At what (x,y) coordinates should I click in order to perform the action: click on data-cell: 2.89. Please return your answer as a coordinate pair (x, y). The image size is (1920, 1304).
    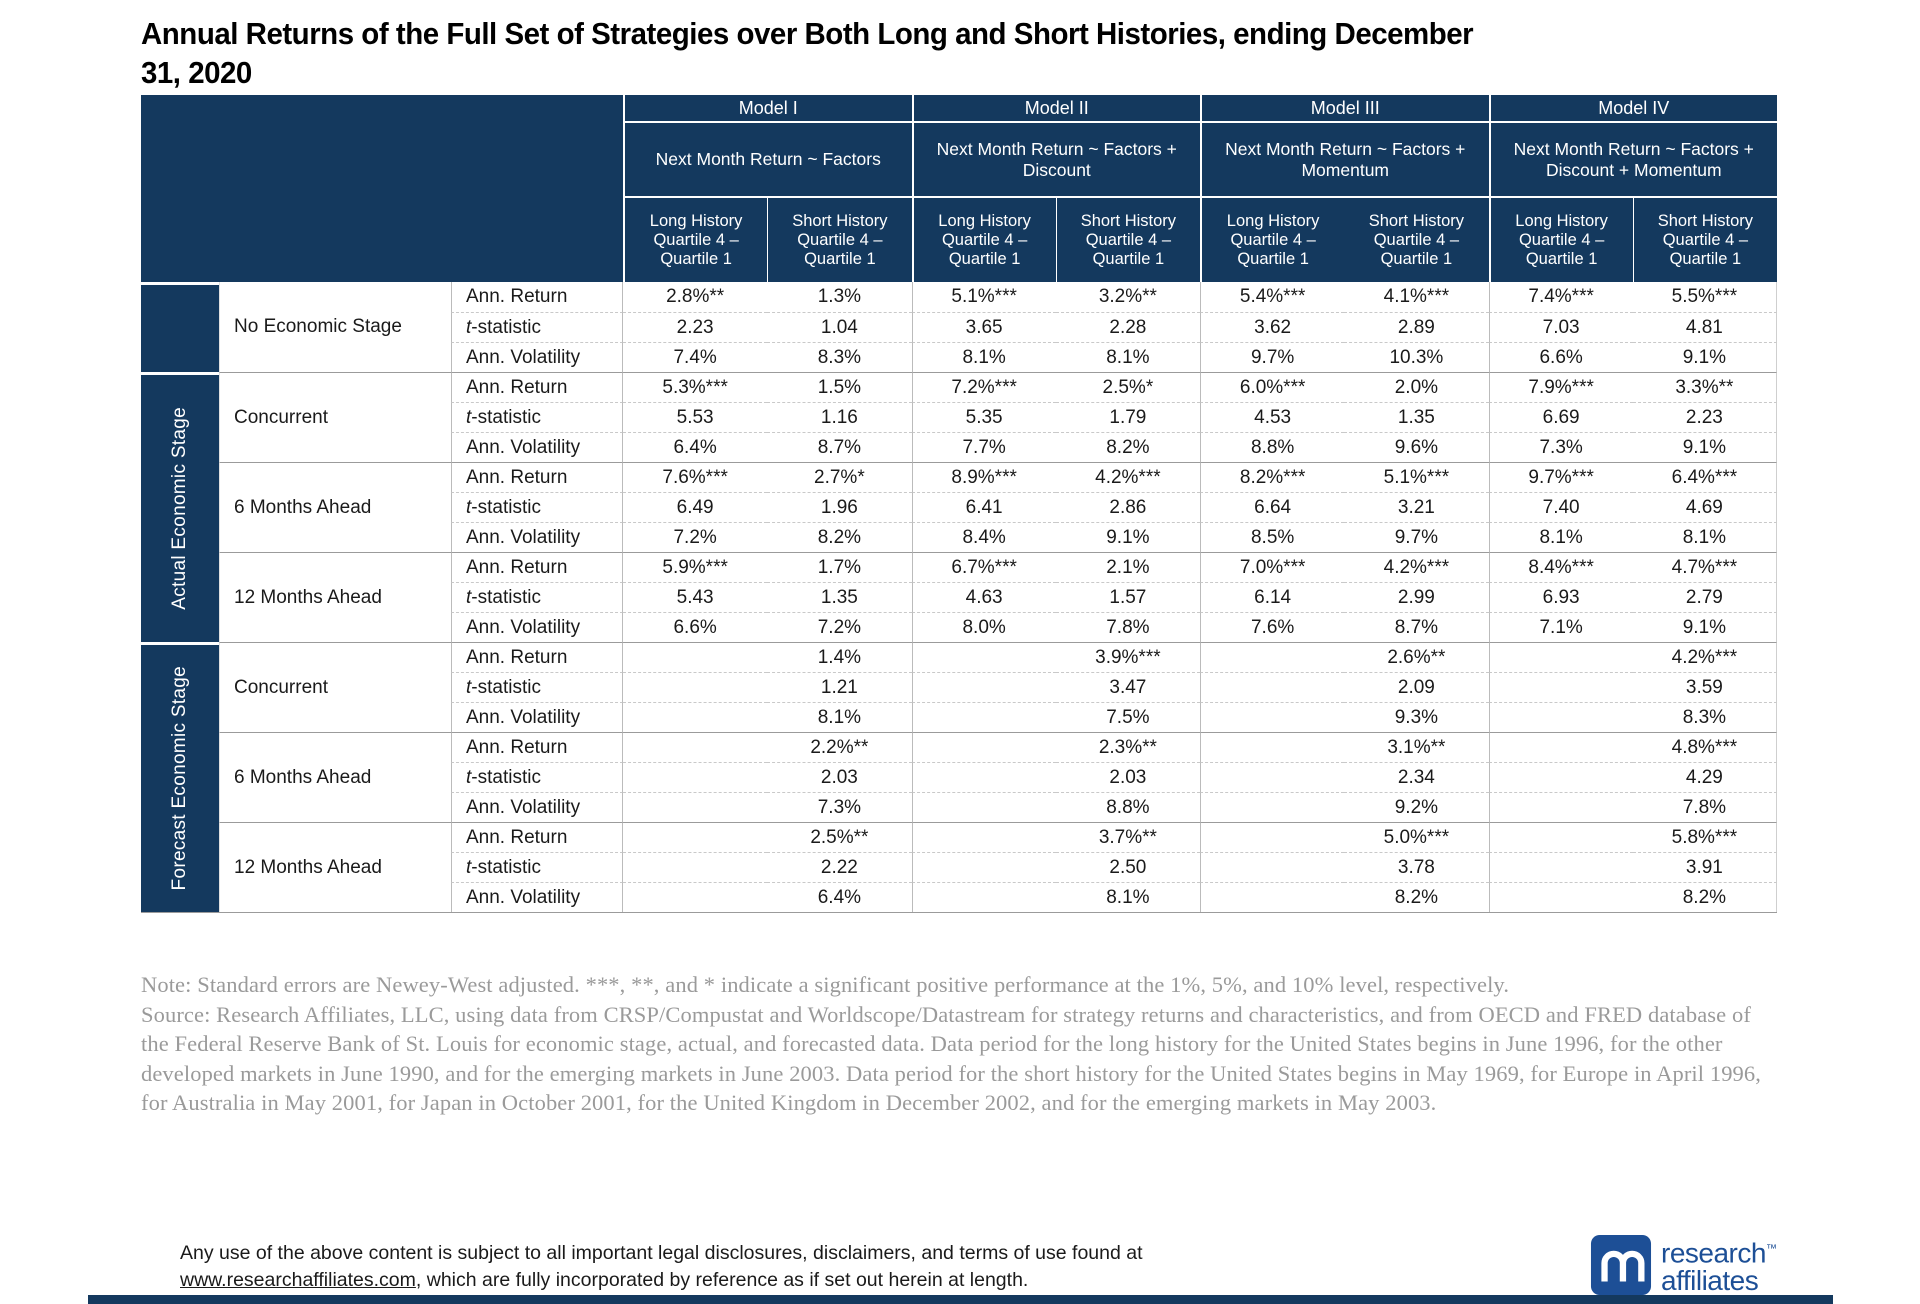
    Looking at the image, I should click on (1416, 327).